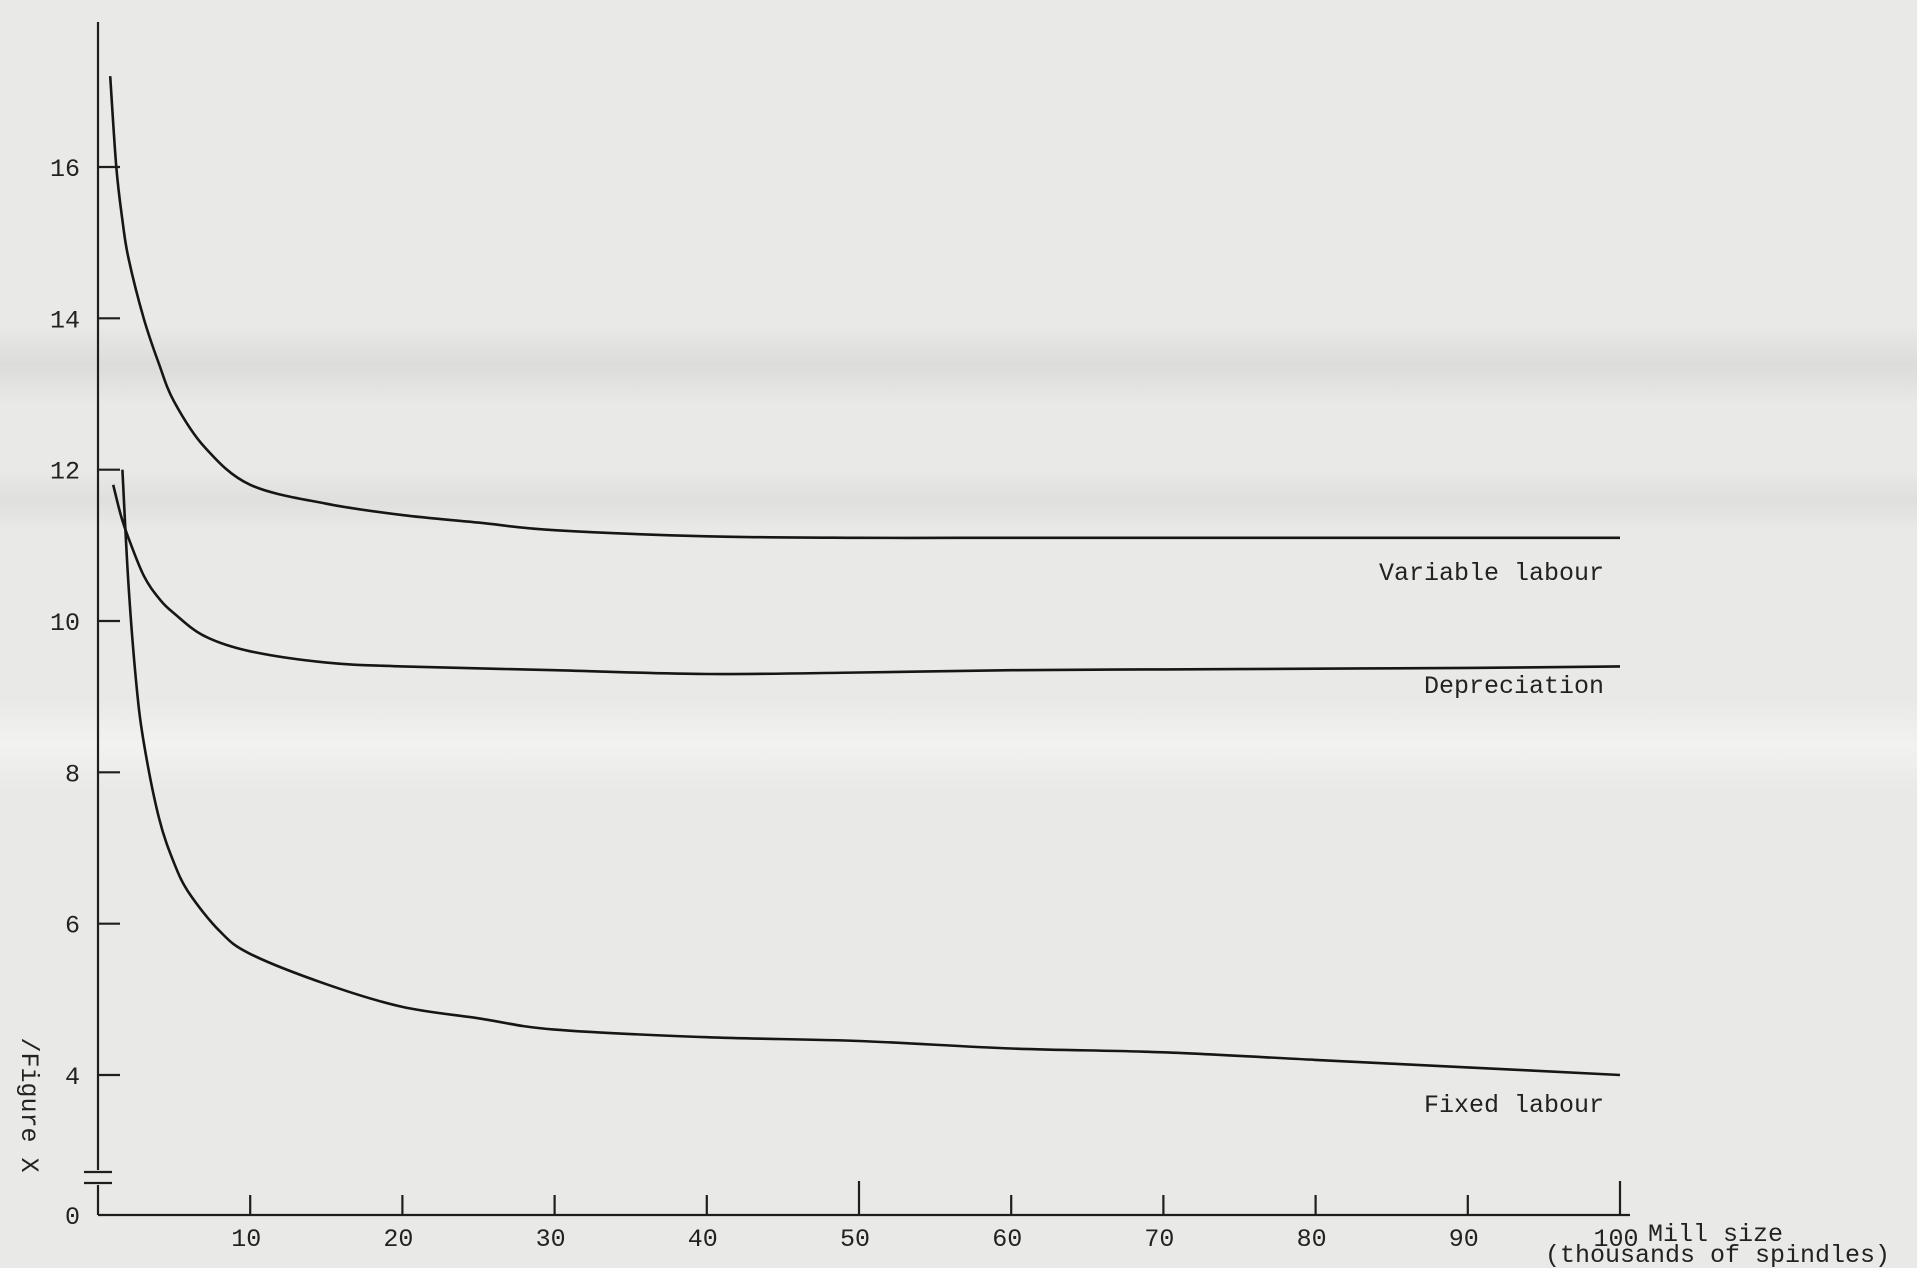 This screenshot has width=1917, height=1268. Describe the element at coordinates (1514, 1105) in the screenshot. I see `series-label-fixed-labour: Fixed labour` at that location.